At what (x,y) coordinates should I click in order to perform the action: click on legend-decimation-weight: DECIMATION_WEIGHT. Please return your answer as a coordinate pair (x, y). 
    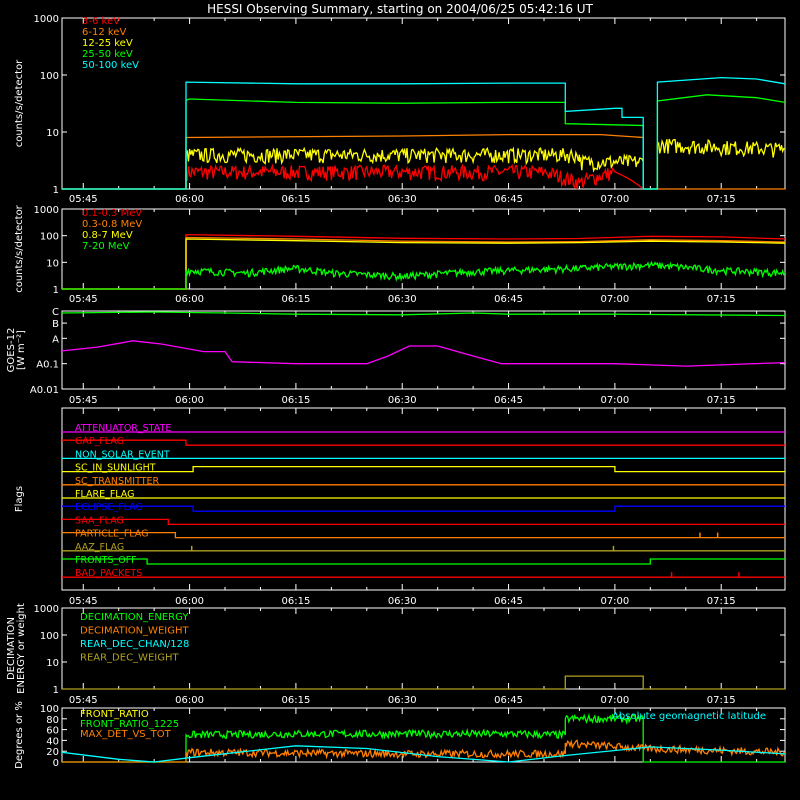
    Looking at the image, I should click on (134, 631).